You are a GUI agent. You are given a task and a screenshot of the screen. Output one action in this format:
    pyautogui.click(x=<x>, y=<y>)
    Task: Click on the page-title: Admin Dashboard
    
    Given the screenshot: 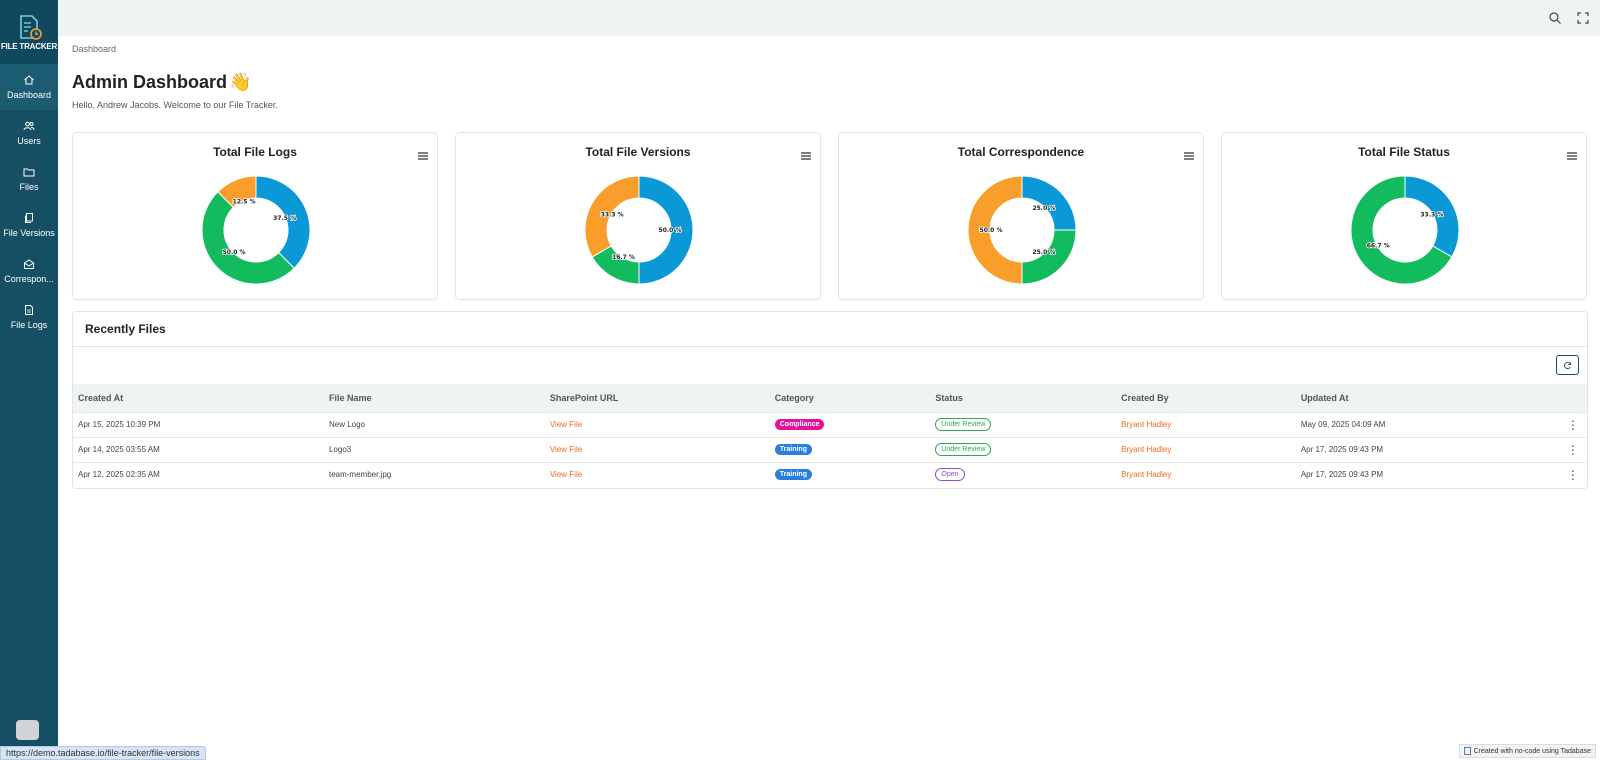 What is the action you would take?
    pyautogui.click(x=150, y=82)
    